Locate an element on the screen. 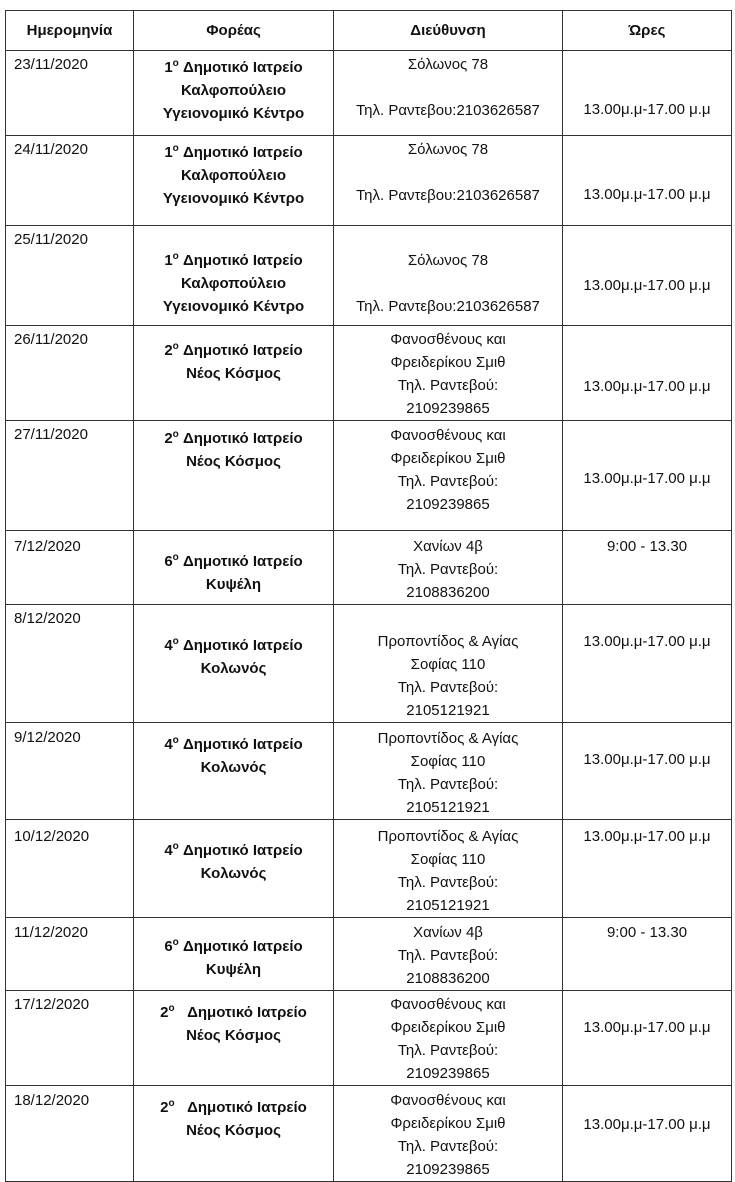  address-line: Φρειδερίκου Σμιθ is located at coordinates (448, 1123).